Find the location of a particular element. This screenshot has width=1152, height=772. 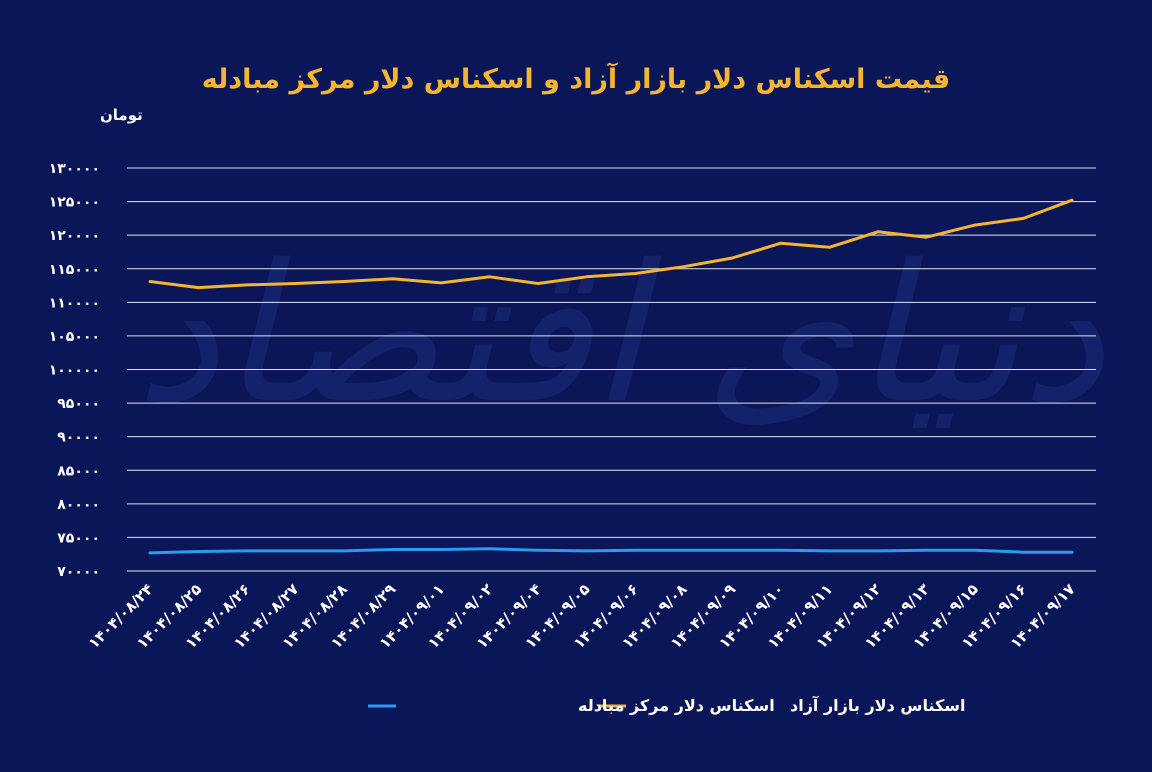

y-tick-label: ۱۰۵۰۰۰ is located at coordinates (74, 337).